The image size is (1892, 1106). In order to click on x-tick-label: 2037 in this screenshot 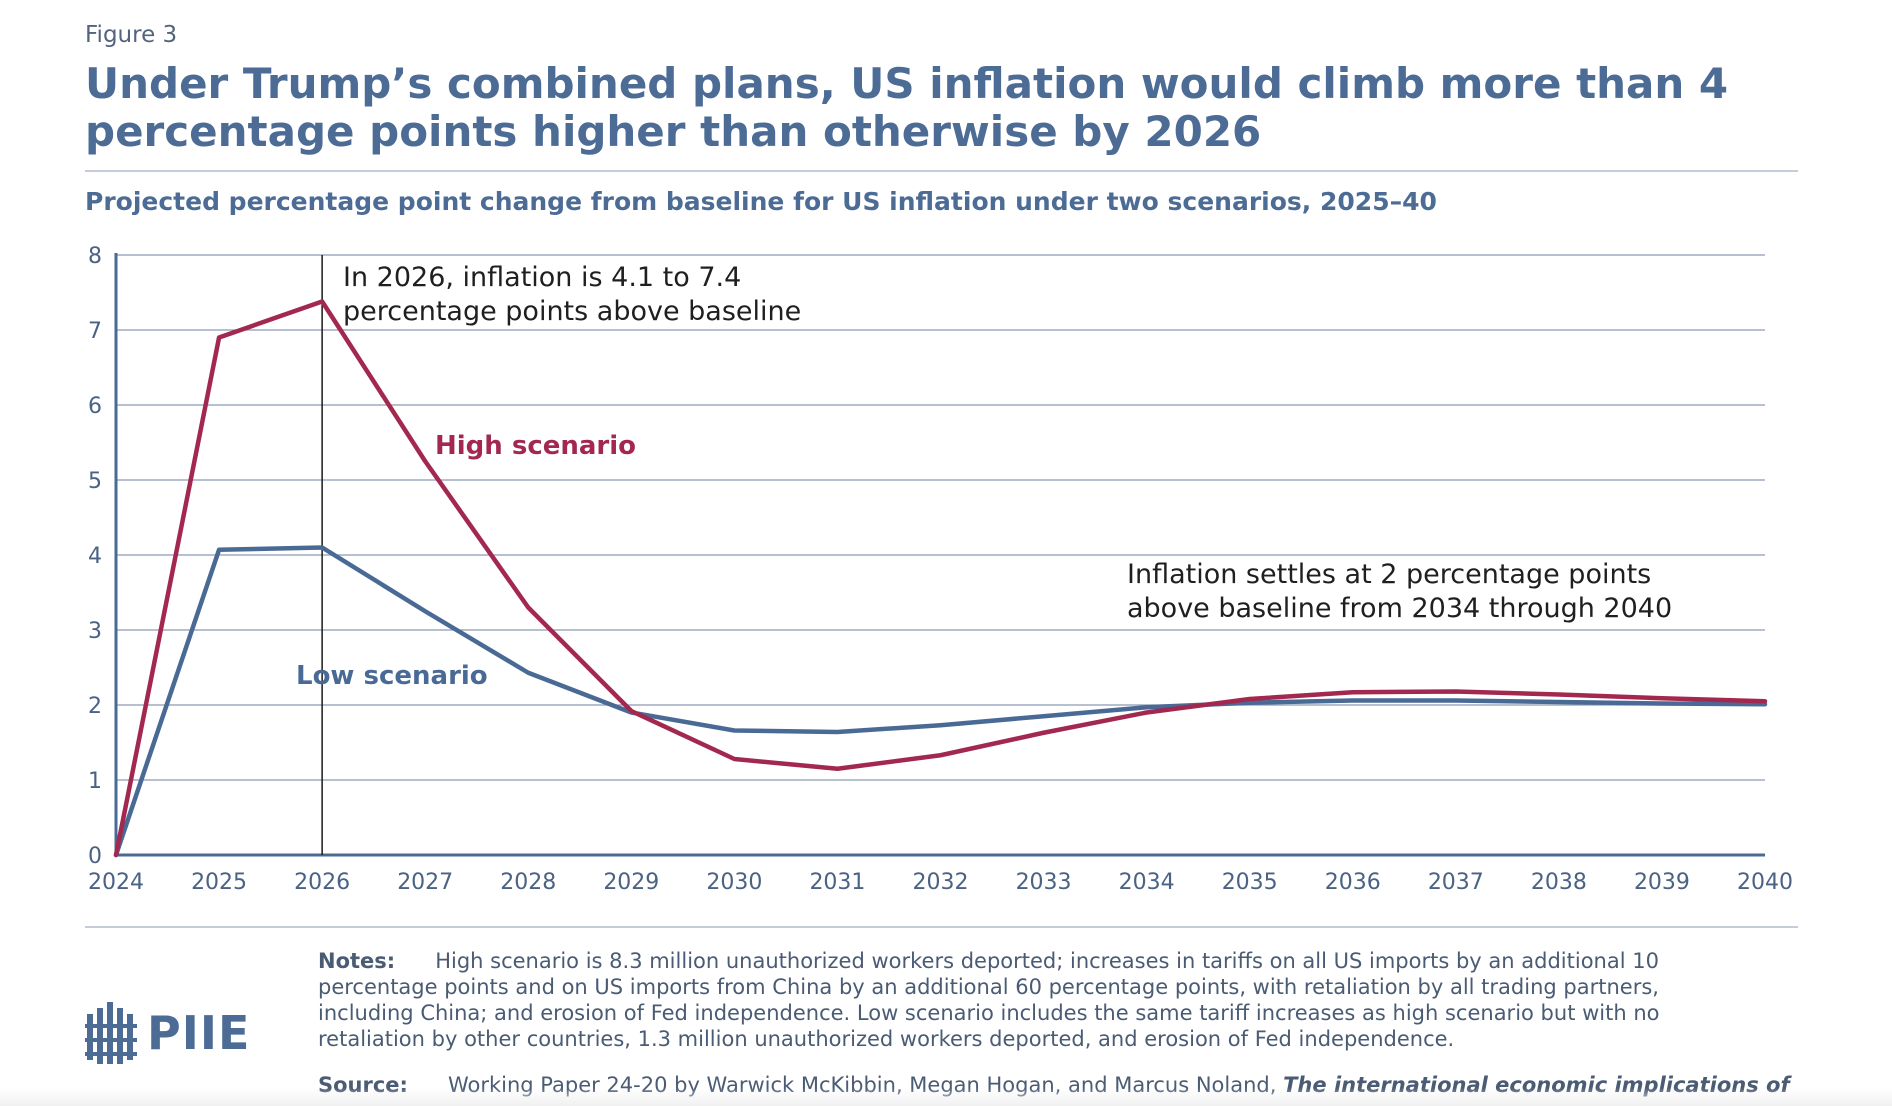, I will do `click(1456, 882)`.